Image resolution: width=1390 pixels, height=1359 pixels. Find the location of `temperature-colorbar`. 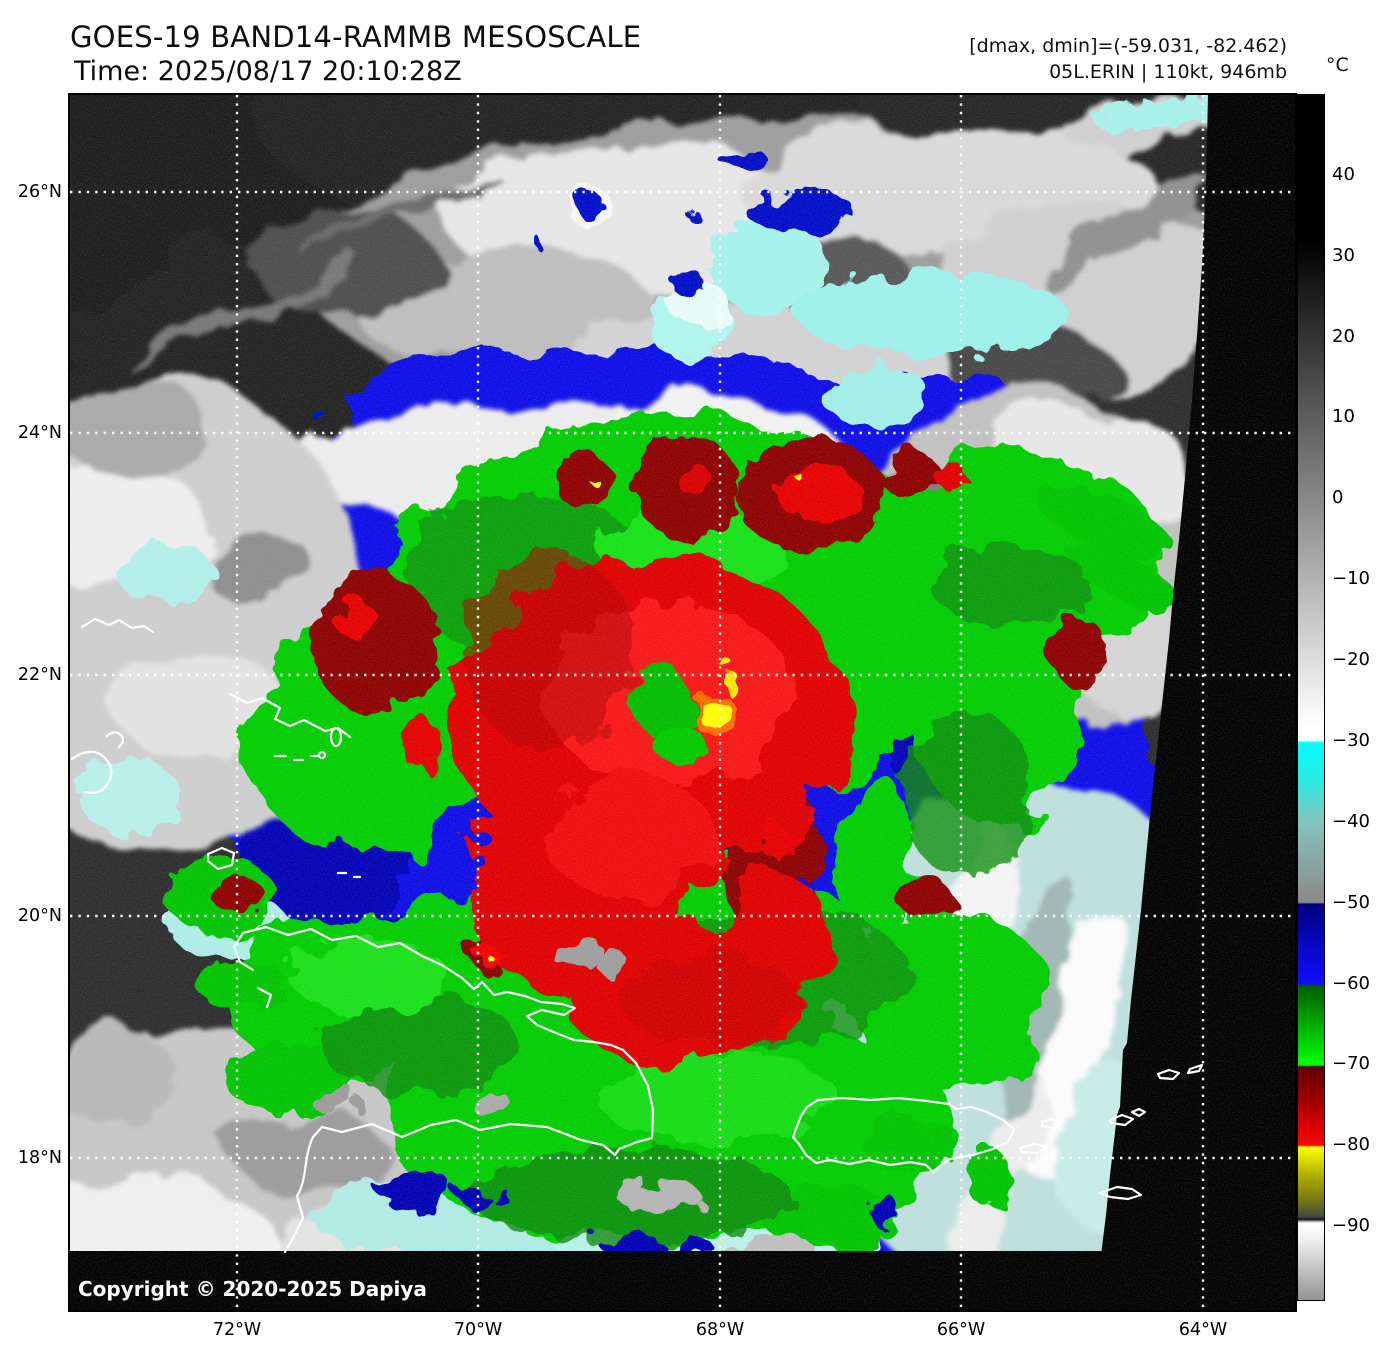

temperature-colorbar is located at coordinates (1311, 697).